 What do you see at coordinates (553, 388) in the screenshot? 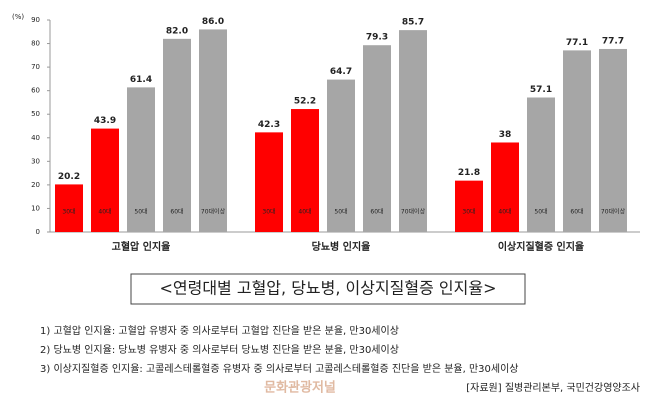
I see `source: [자료원] 질병관리본부, 국민건강영양조사` at bounding box center [553, 388].